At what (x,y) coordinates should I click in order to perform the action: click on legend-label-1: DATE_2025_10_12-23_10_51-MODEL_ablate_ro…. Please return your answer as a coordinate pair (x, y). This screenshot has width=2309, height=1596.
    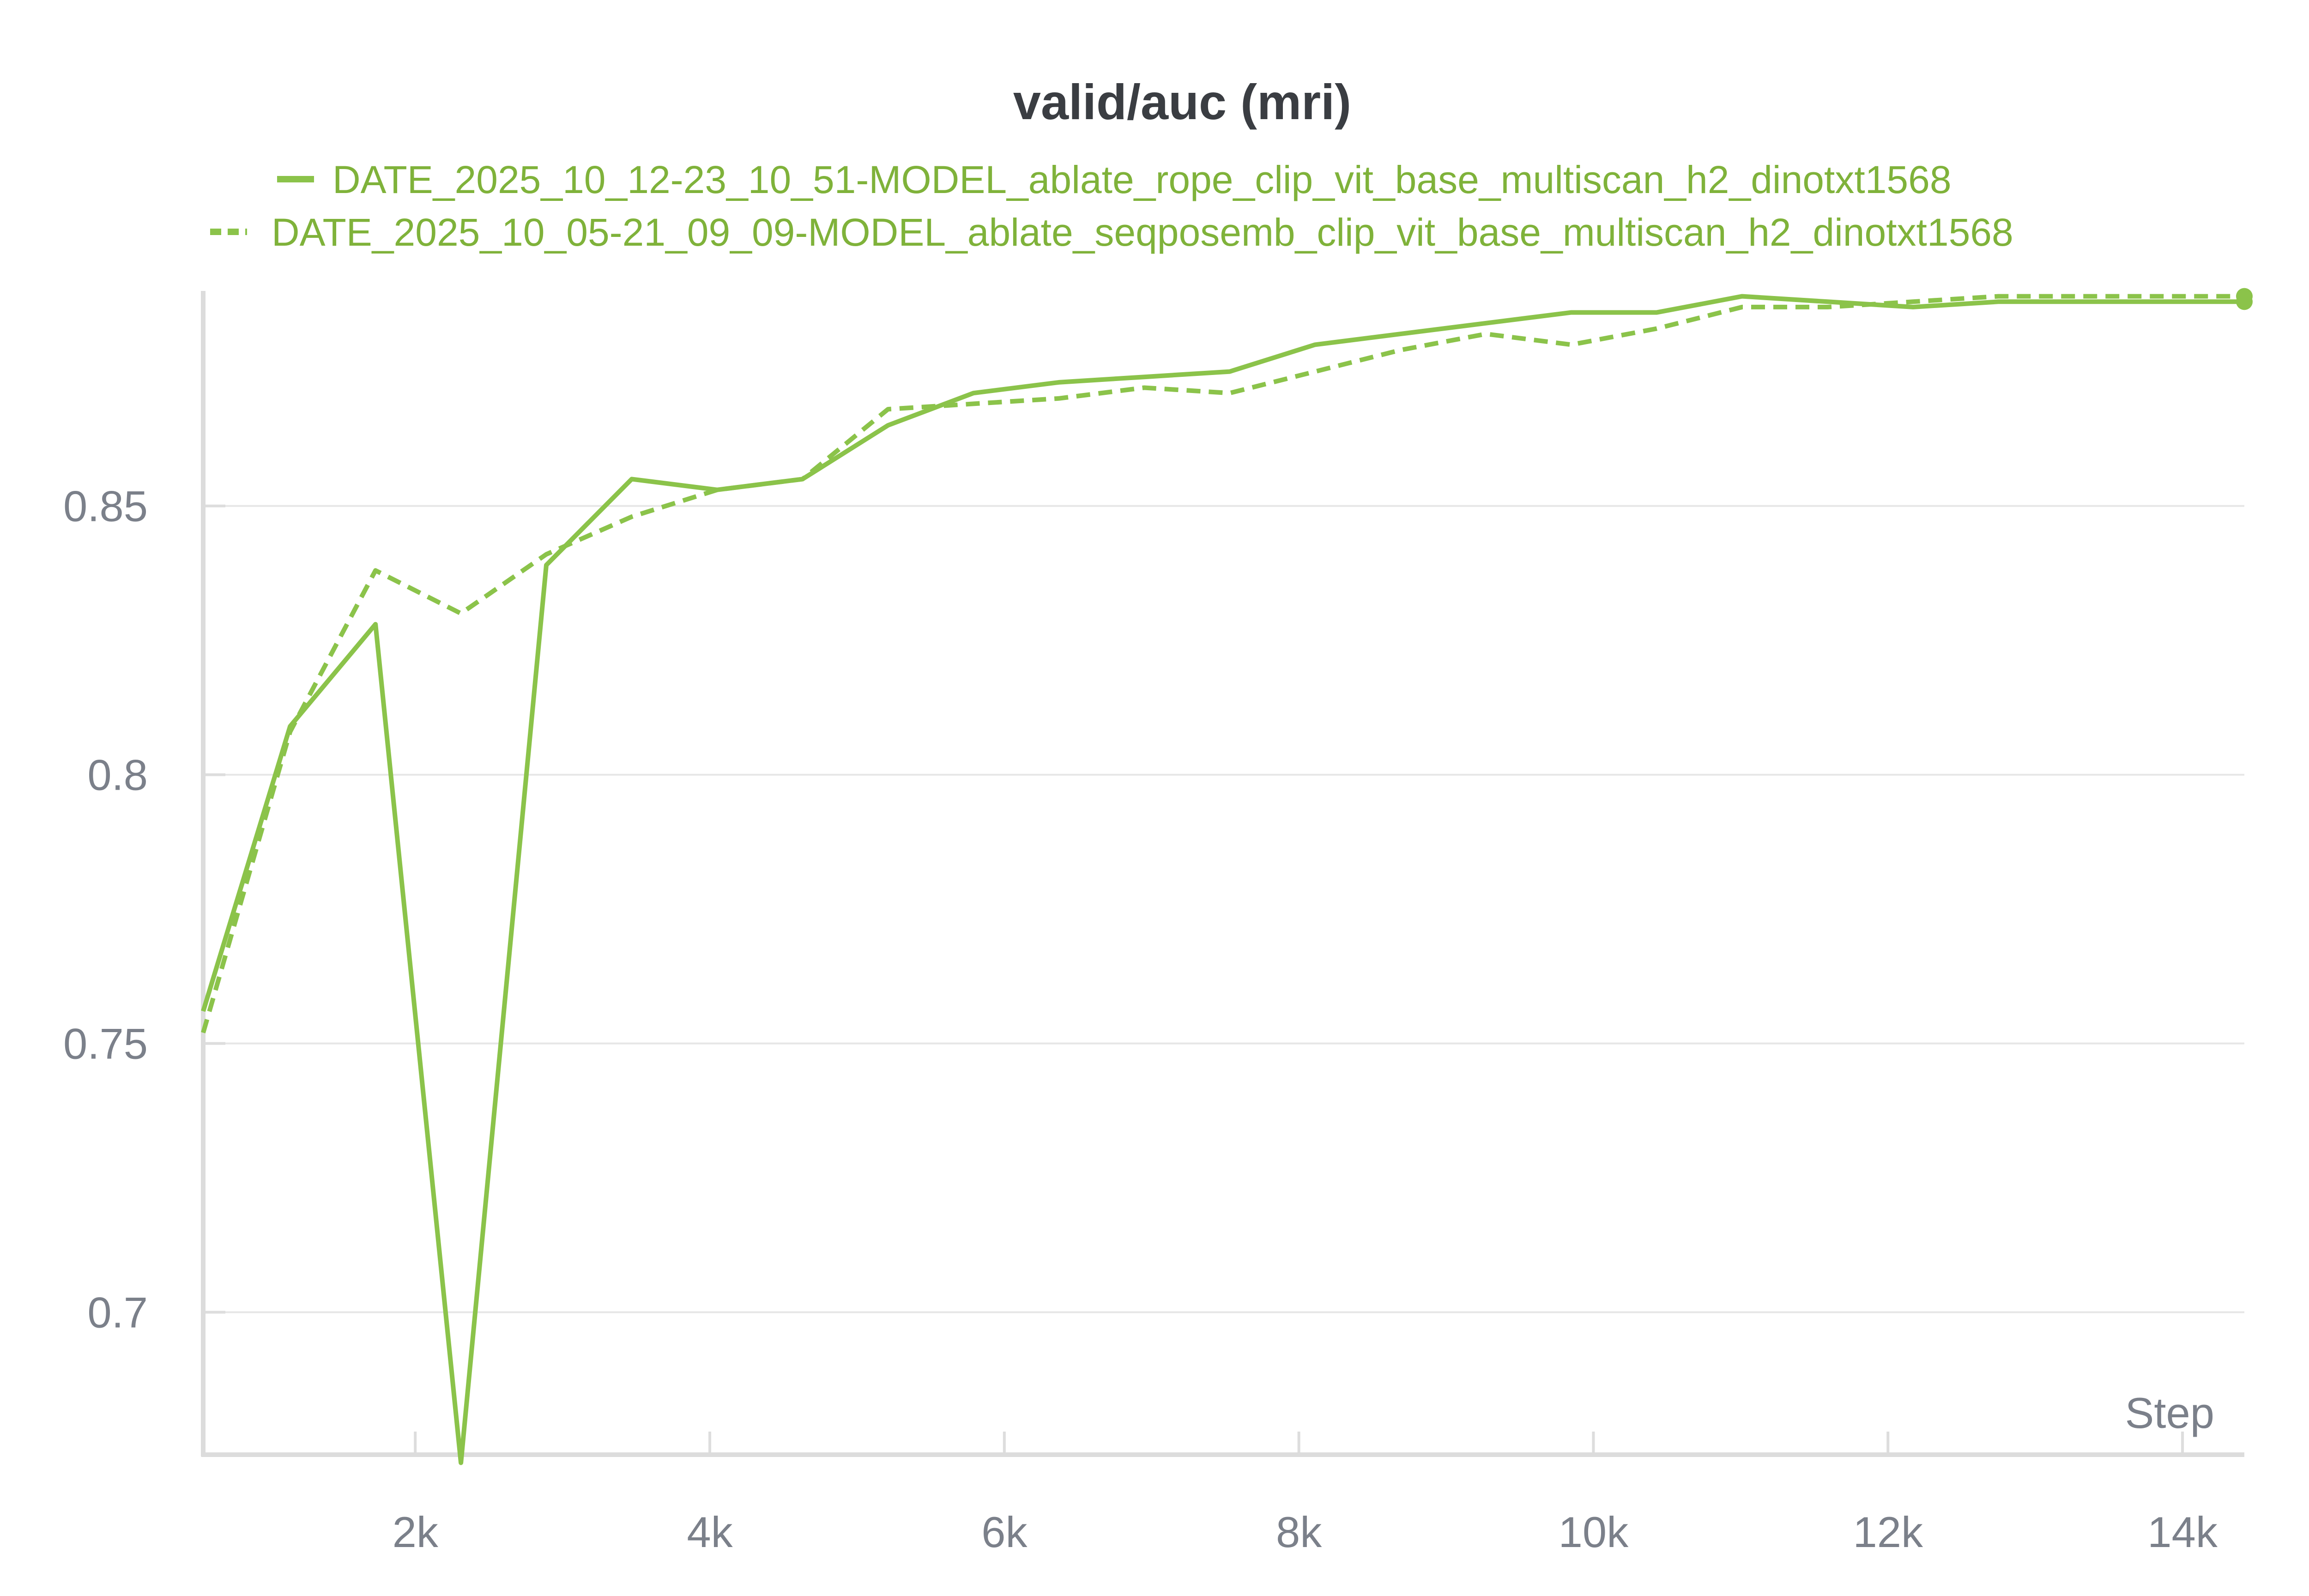
    Looking at the image, I should click on (1142, 179).